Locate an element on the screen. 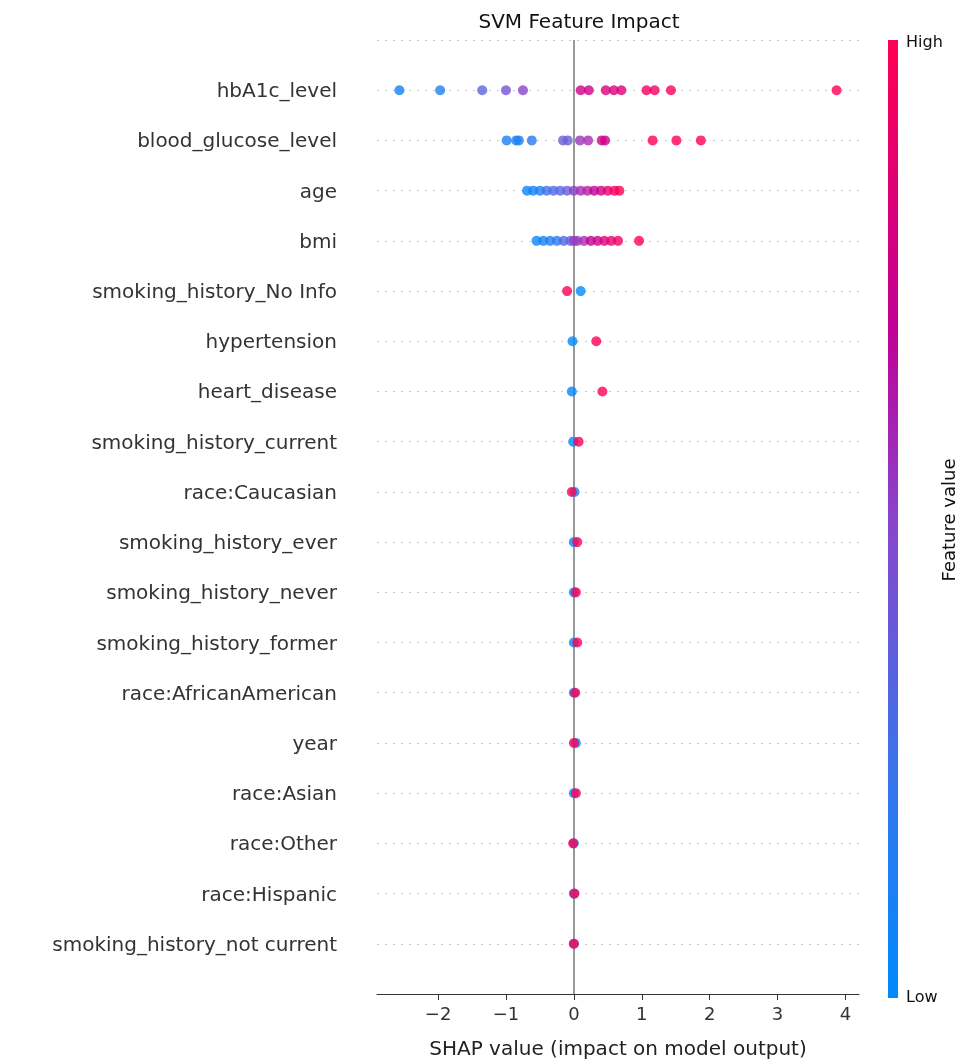 Image resolution: width=974 pixels, height=1063 pixels. x-tick-label: 2 is located at coordinates (709, 1013).